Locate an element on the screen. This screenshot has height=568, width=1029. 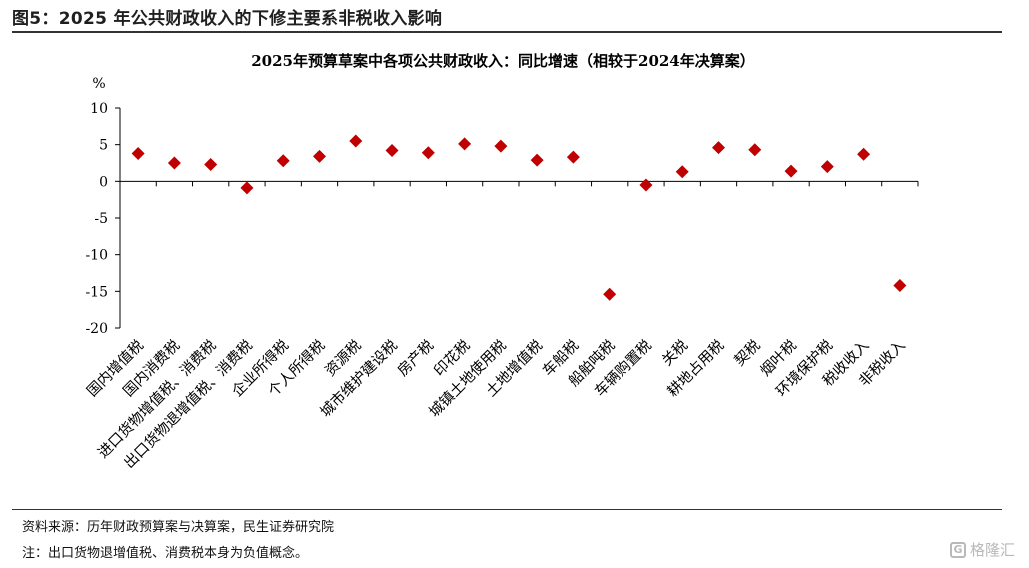
x-category-label: 关税 is located at coordinates (675, 352).